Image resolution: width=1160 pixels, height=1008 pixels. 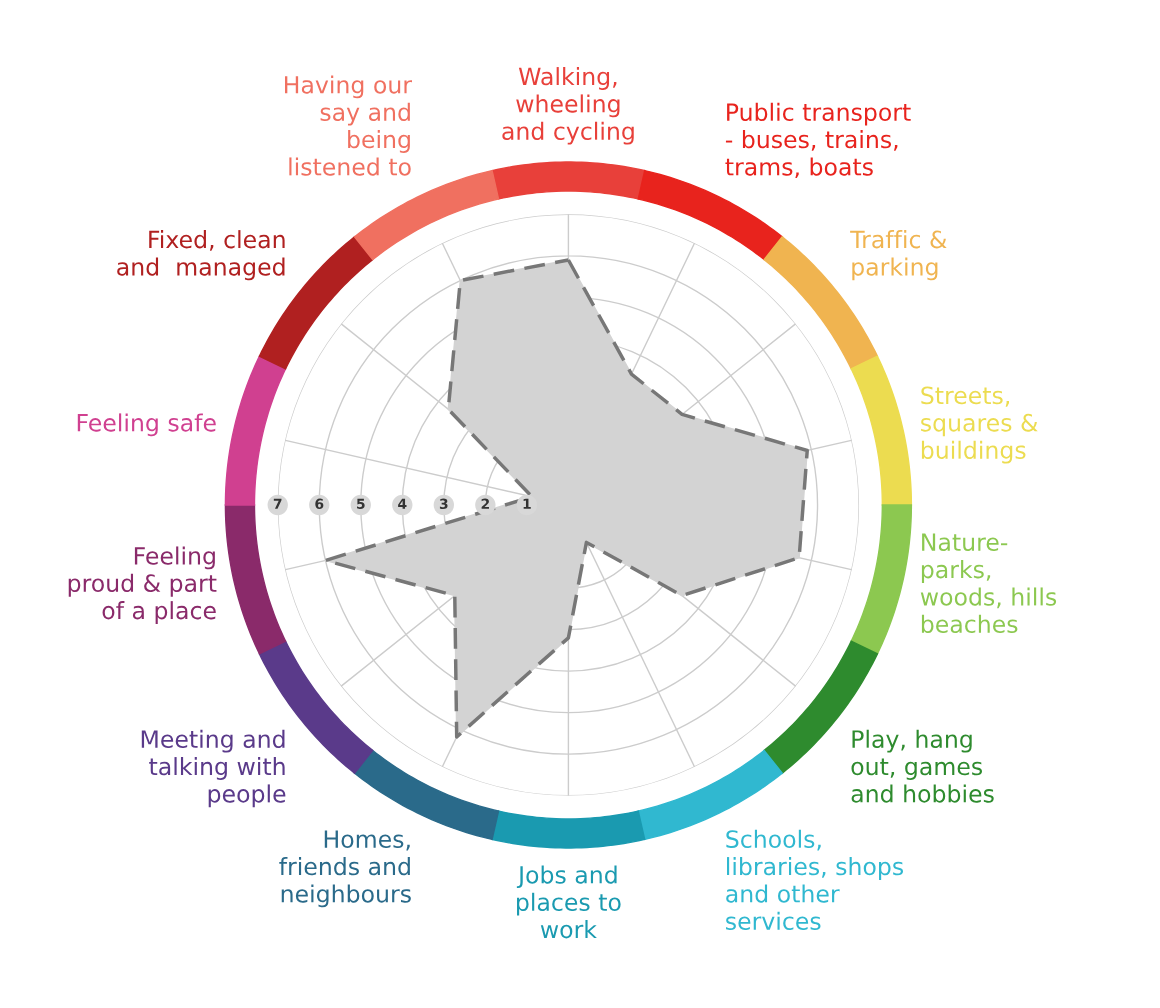 What do you see at coordinates (979, 425) in the screenshot?
I see `spoke-label: Streets, squares & buildings` at bounding box center [979, 425].